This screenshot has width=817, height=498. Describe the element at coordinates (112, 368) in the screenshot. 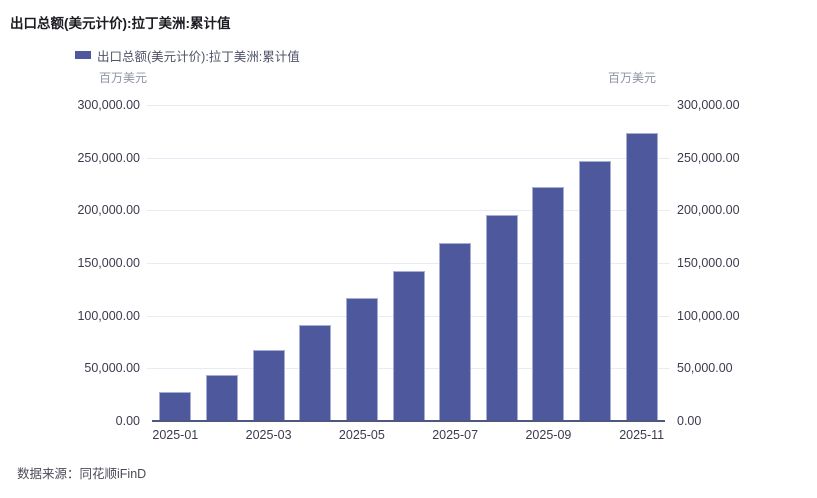

I see `y-tick-label-left: 50,000.00` at that location.